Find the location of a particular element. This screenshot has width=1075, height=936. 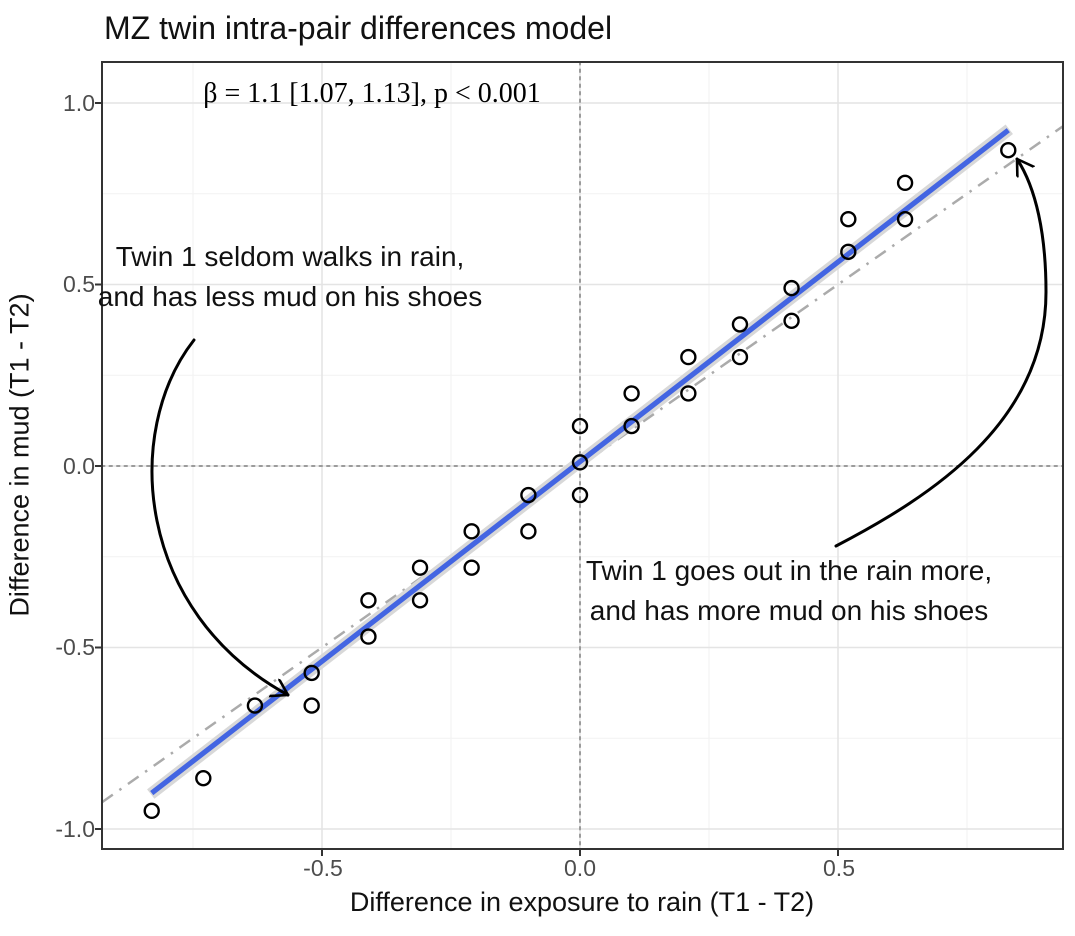

y-tick-label: 0.5 is located at coordinates (79, 284).